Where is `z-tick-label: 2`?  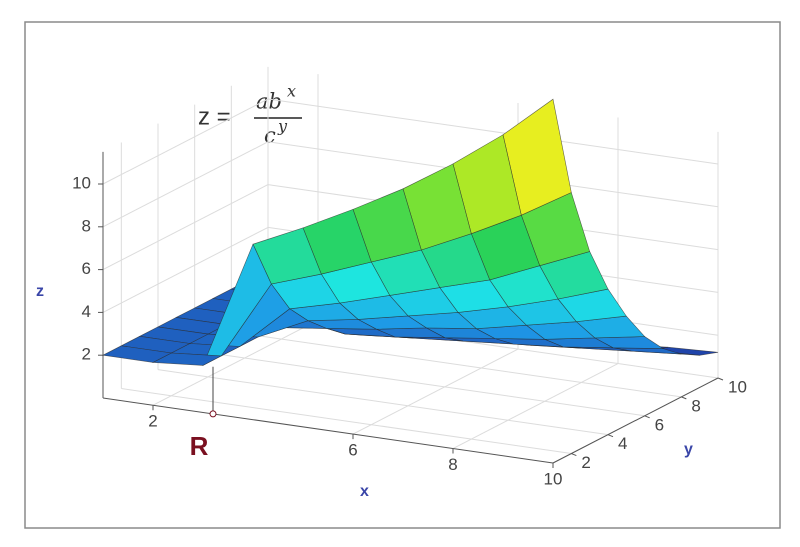 z-tick-label: 2 is located at coordinates (86, 354).